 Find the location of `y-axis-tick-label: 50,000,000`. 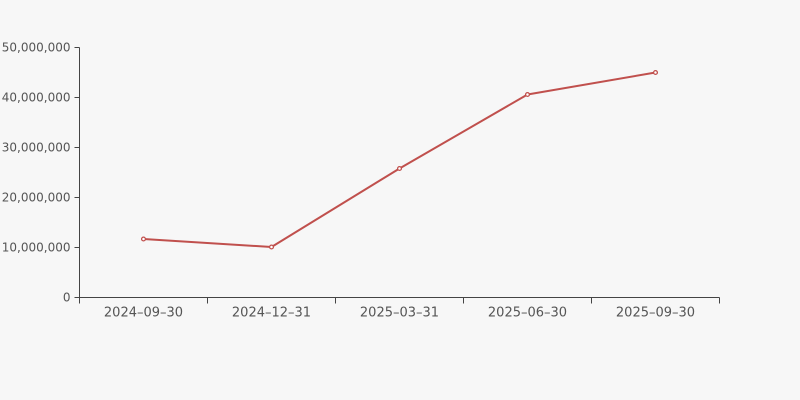

y-axis-tick-label: 50,000,000 is located at coordinates (36, 48).